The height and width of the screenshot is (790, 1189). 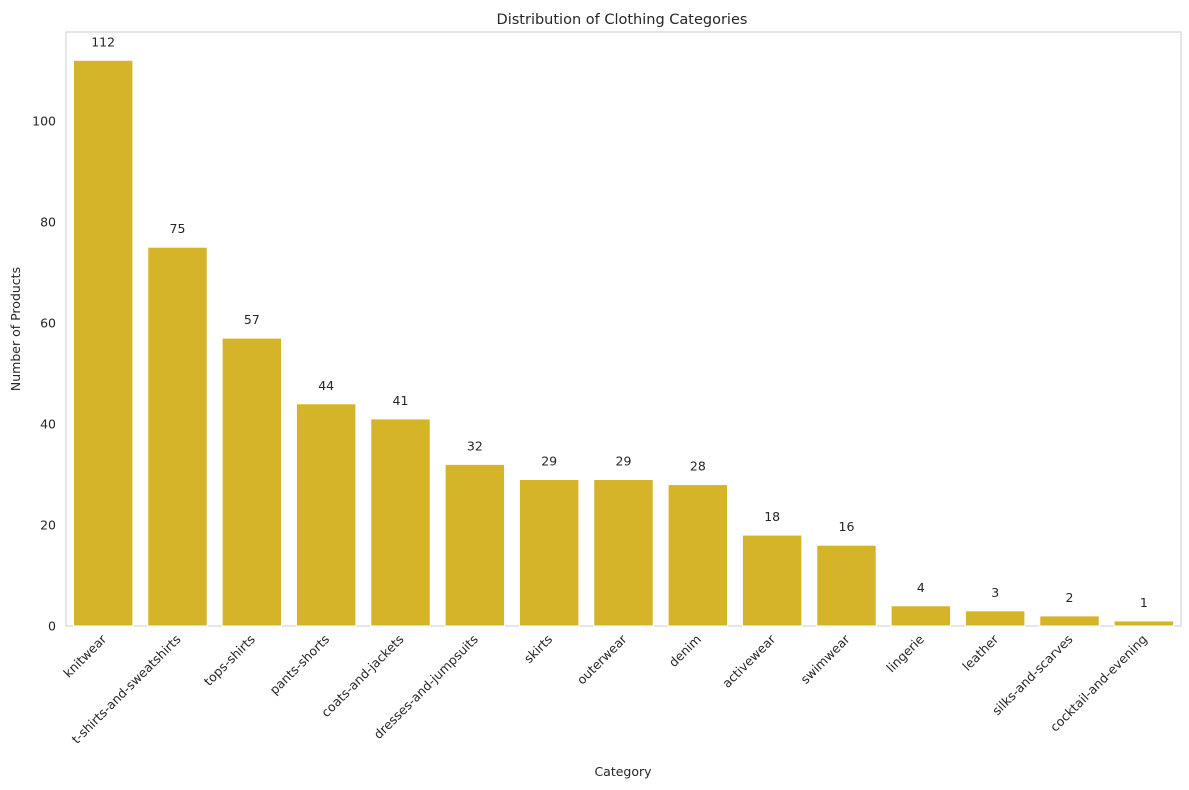 I want to click on x-tick-label-outerwear: outerwear, so click(x=602, y=659).